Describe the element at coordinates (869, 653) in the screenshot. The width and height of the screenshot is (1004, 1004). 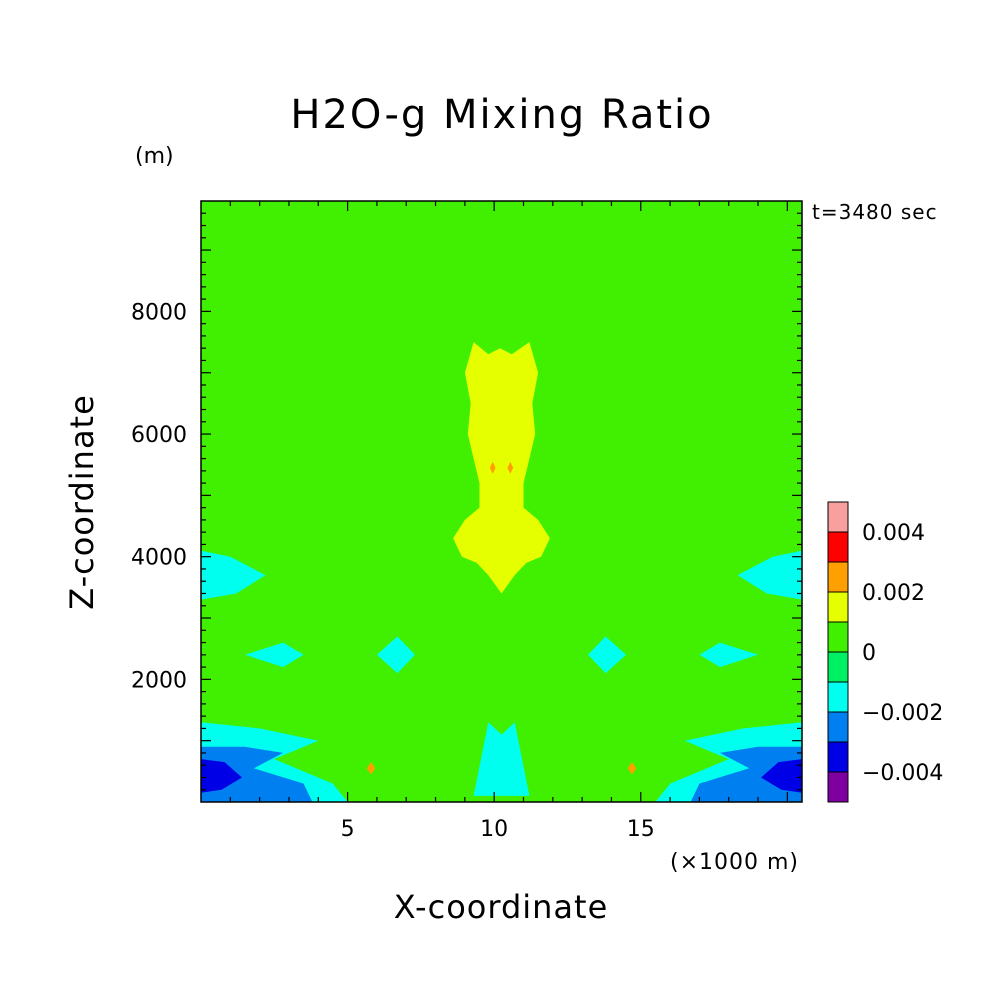
I see `colorbar-tick-label: 0` at that location.